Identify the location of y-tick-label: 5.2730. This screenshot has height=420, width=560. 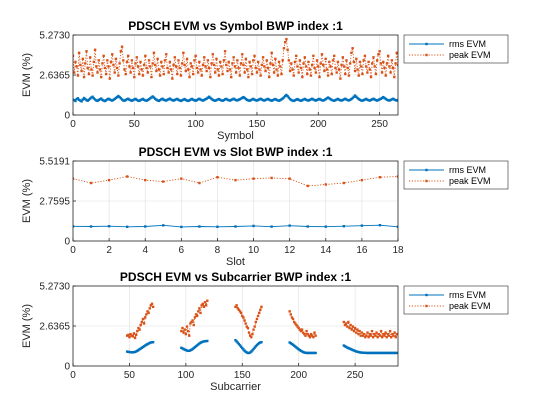
(54, 36).